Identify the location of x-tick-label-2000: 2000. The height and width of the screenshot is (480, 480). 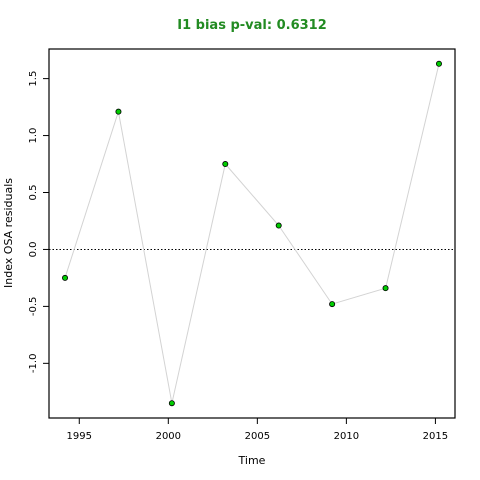
(168, 436).